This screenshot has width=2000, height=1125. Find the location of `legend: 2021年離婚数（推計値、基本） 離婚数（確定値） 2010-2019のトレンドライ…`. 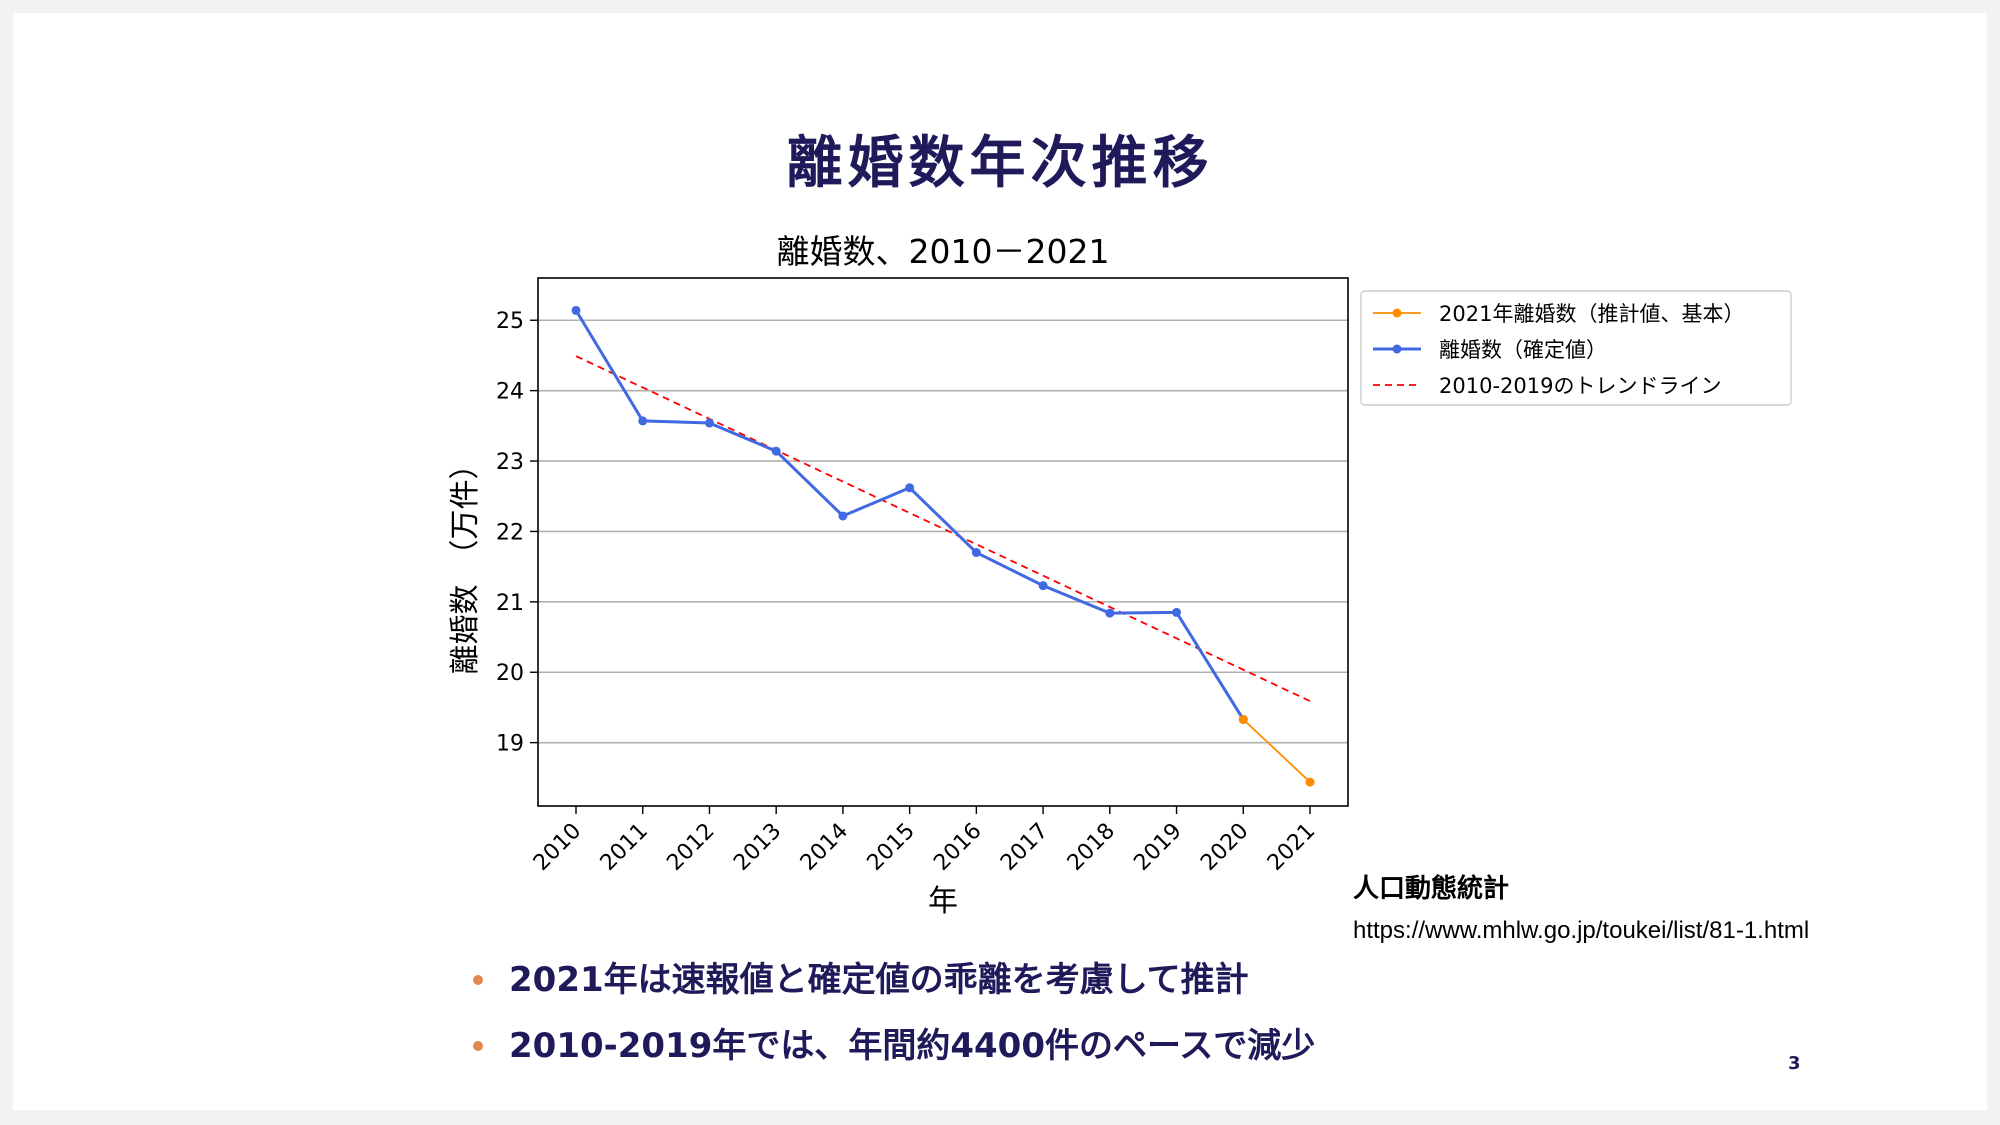

legend: 2021年離婚数（推計値、基本） 離婚数（確定値） 2010-2019のトレンドライ… is located at coordinates (1576, 348).